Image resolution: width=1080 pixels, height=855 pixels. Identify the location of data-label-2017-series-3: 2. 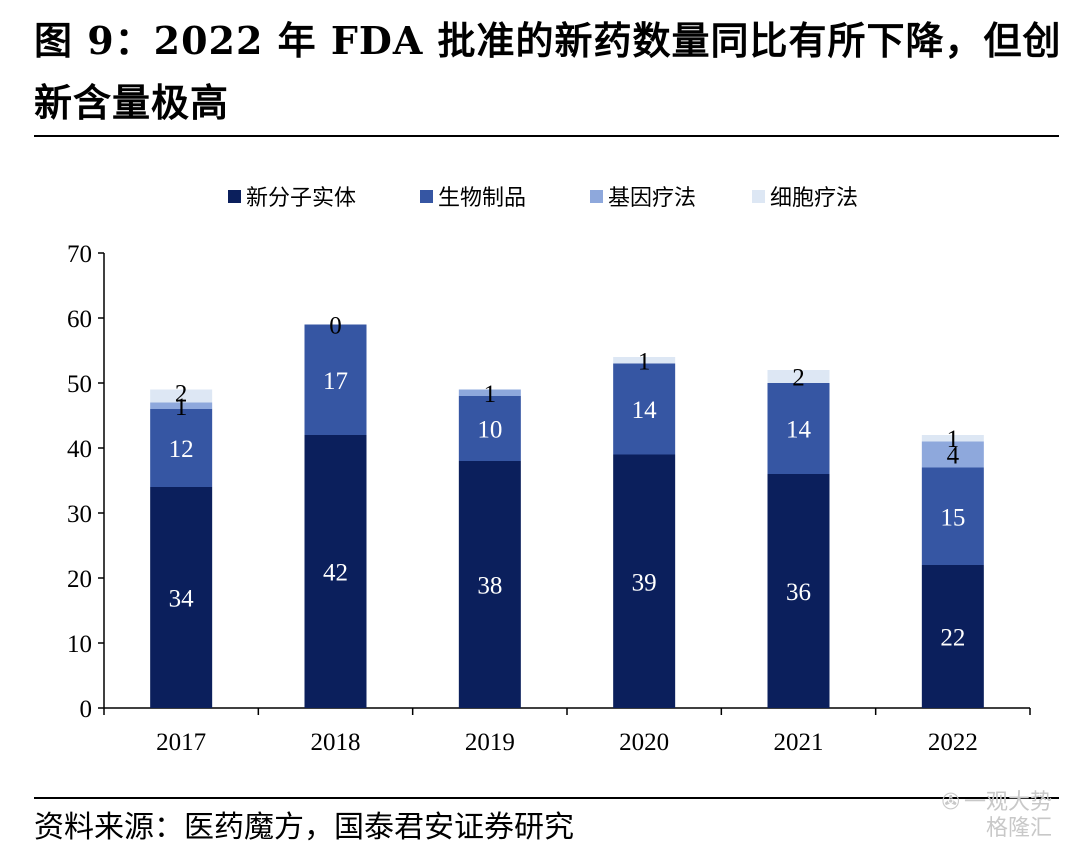
(181, 394).